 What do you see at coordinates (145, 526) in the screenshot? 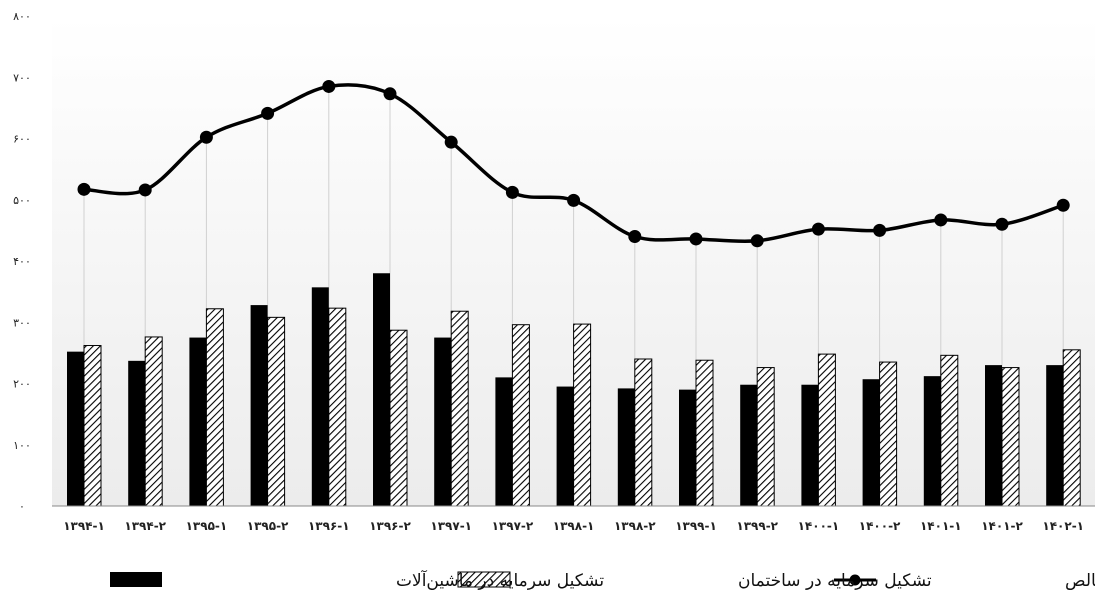
I see `x-tick-label-1: ۱۳۹۴-۲` at bounding box center [145, 526].